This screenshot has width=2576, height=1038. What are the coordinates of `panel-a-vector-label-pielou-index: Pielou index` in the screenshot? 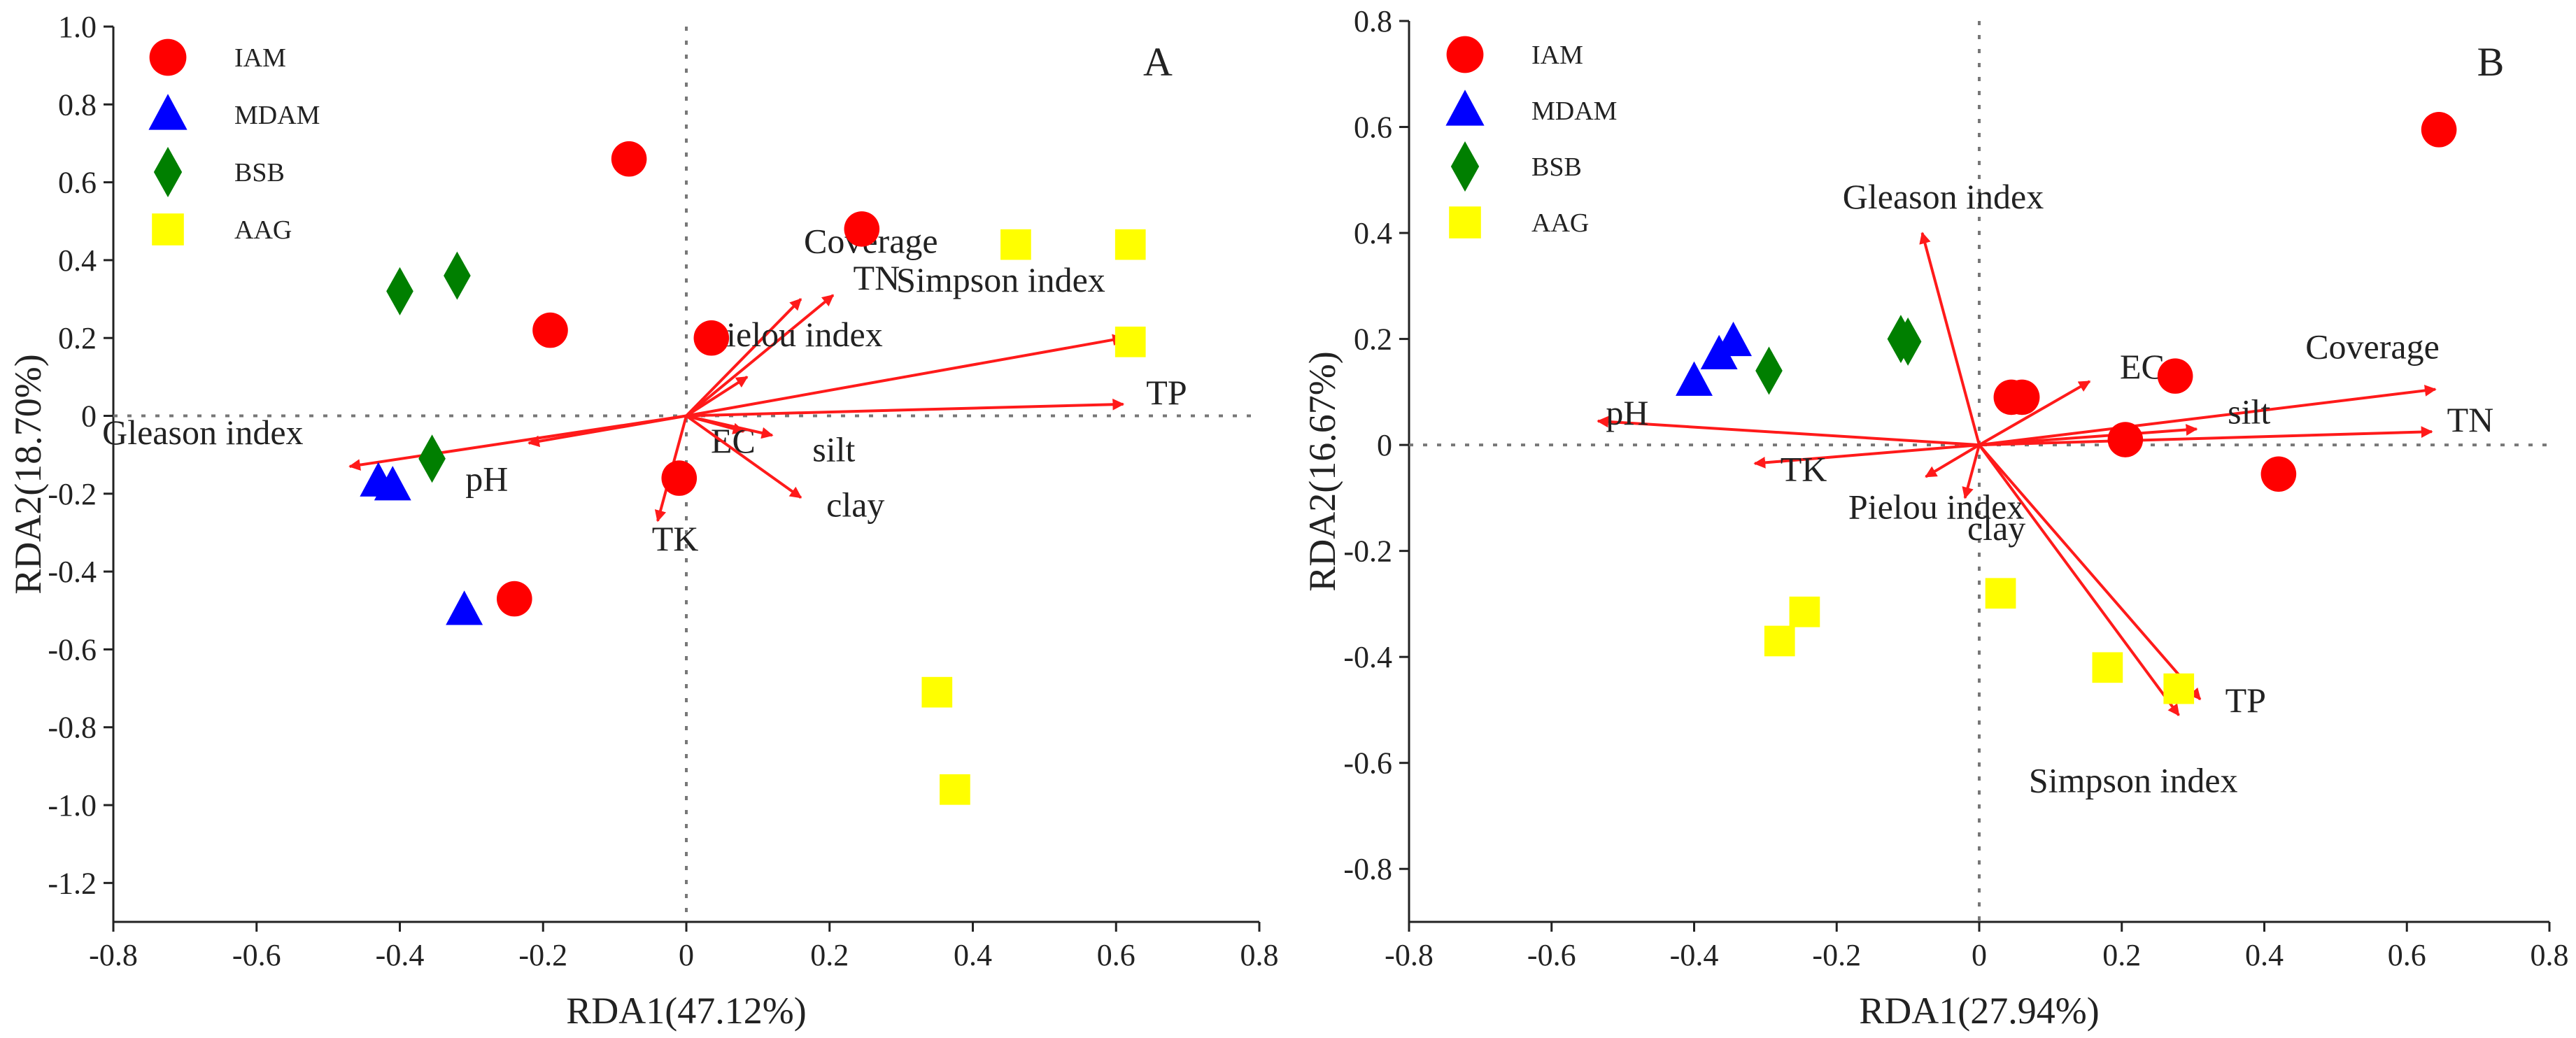 It's located at (794, 334).